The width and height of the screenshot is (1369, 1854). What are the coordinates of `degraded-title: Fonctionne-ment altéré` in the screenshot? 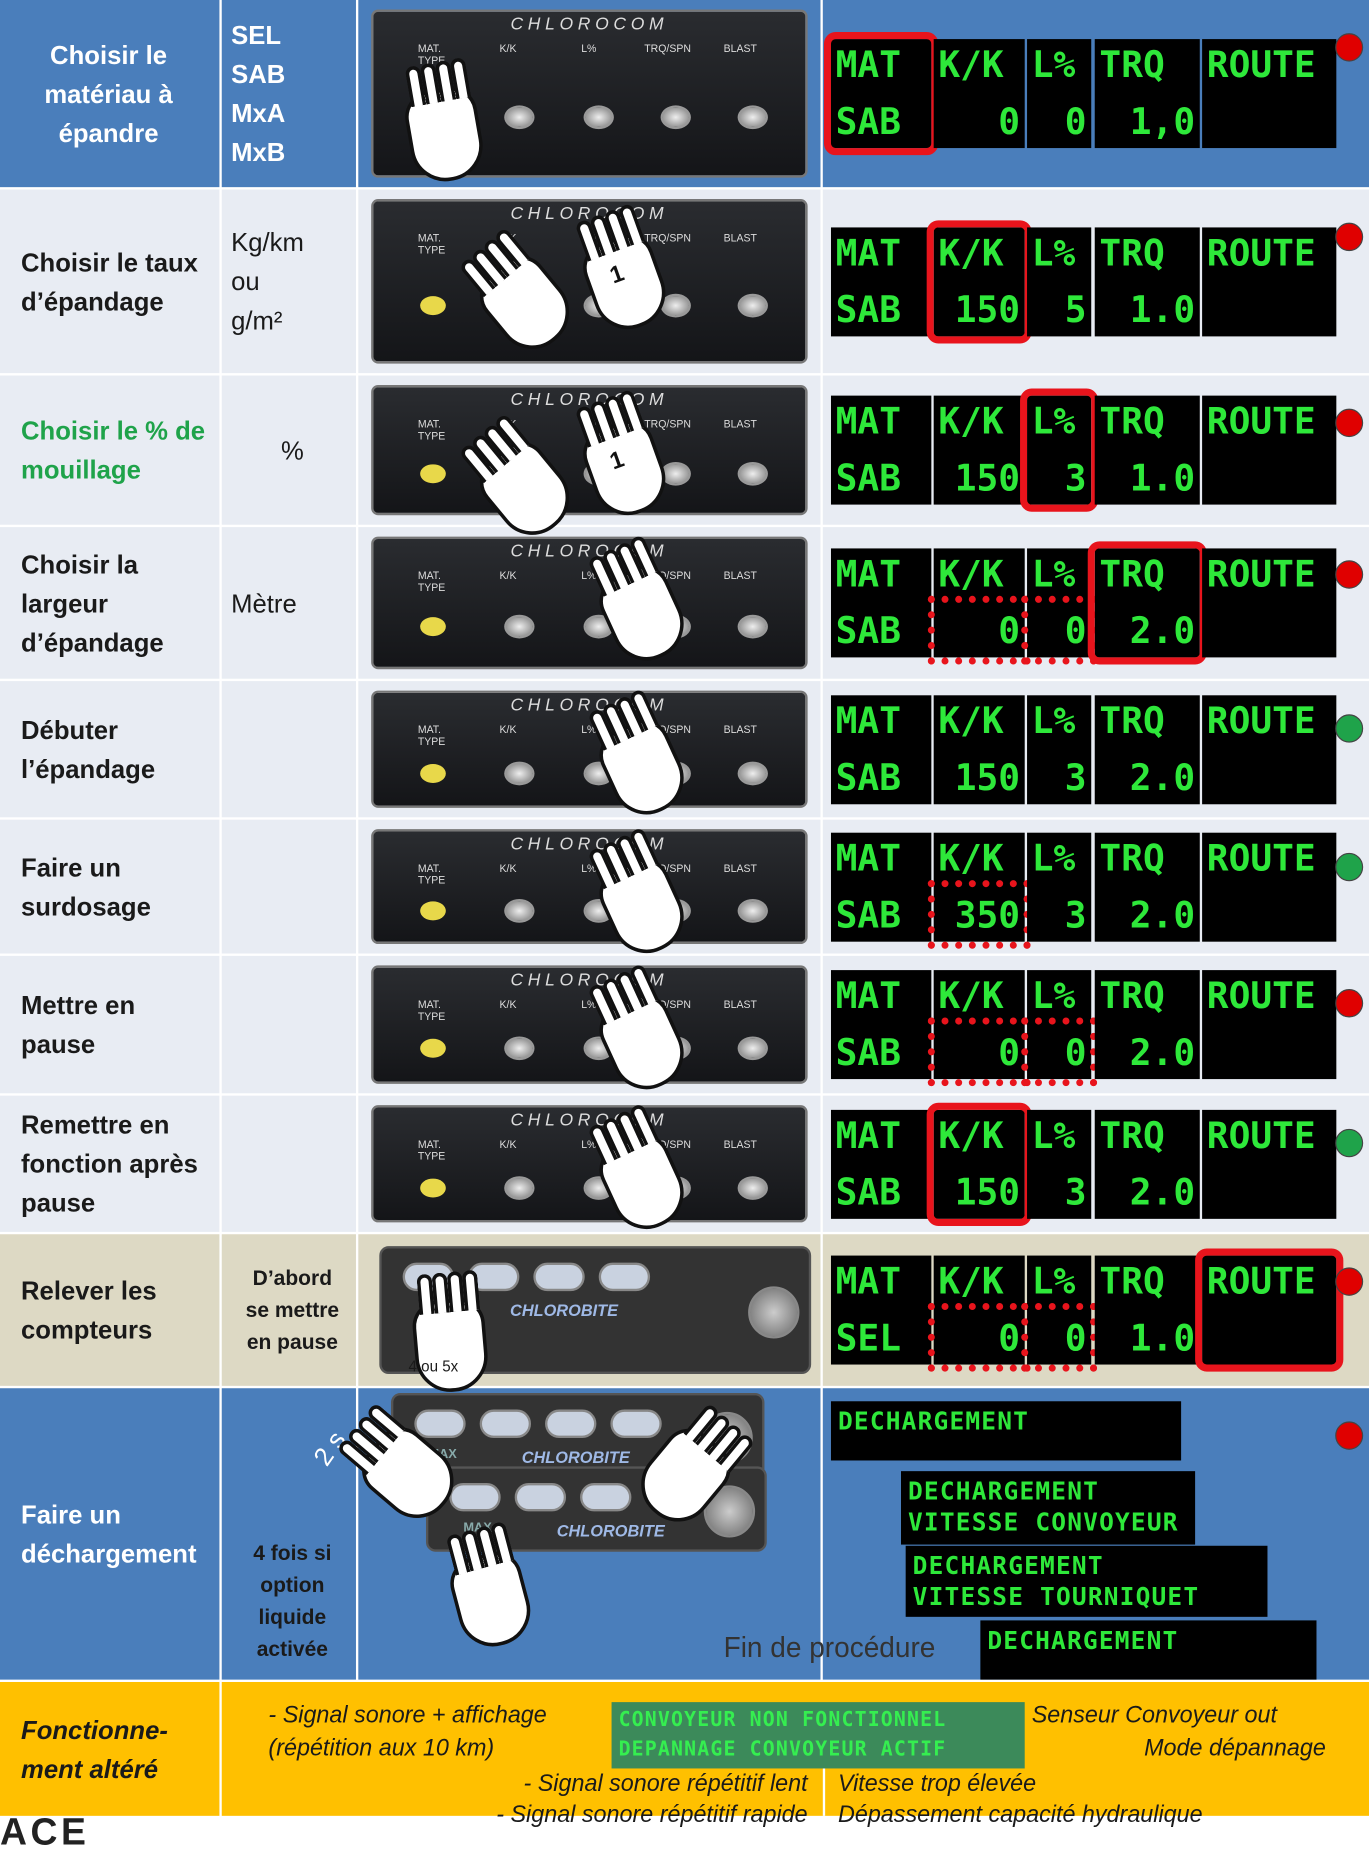 It's located at (120, 1749).